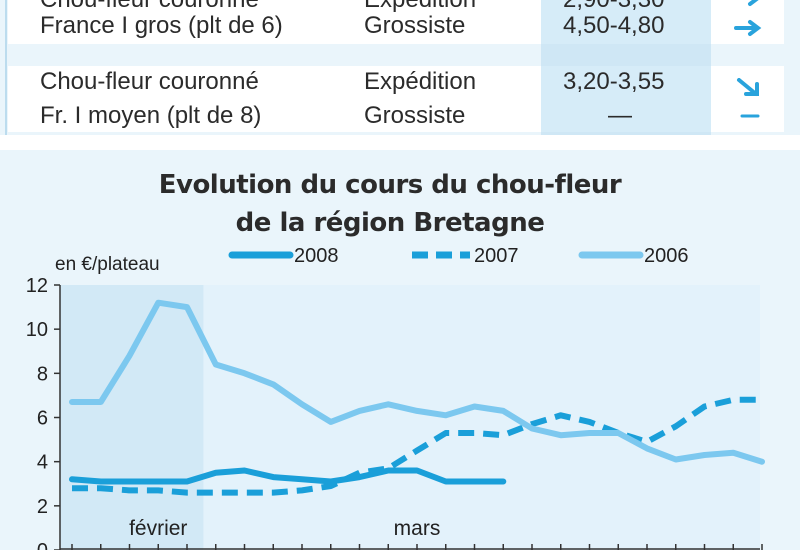 The image size is (800, 550). I want to click on chart-subtitle: de la région Bretagne, so click(390, 223).